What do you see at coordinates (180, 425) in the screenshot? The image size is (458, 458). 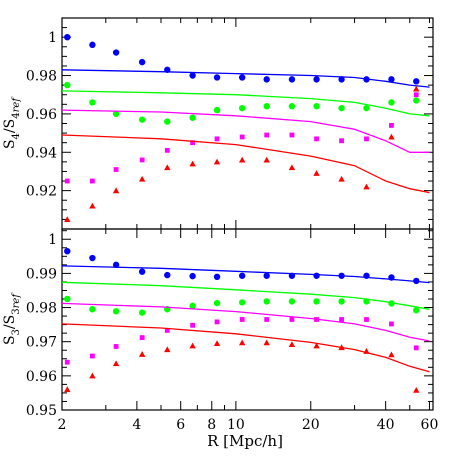 I see `x-tick-label: 6` at bounding box center [180, 425].